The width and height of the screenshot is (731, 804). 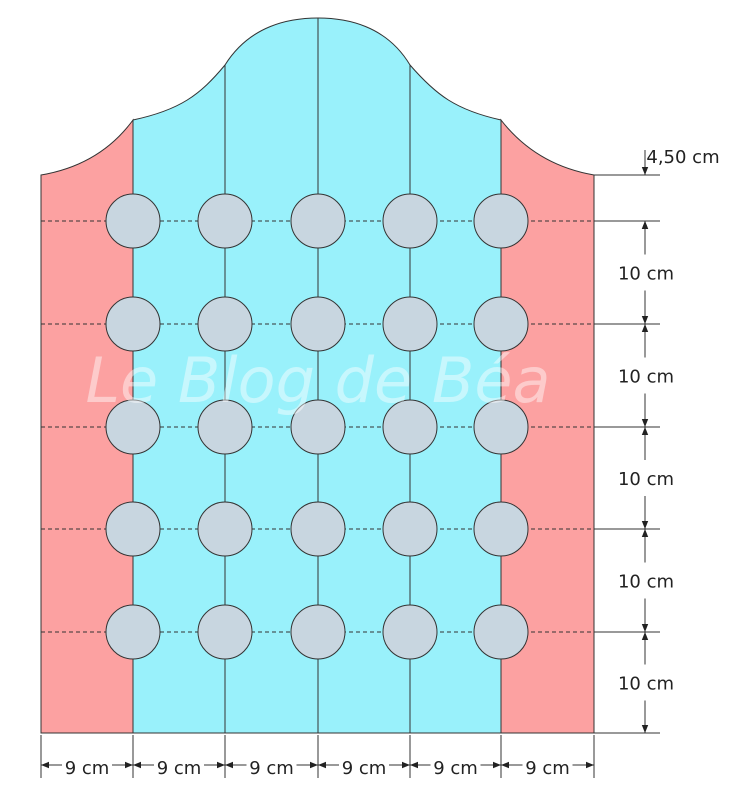 What do you see at coordinates (317, 380) in the screenshot?
I see `watermark: Le Blog de Béa` at bounding box center [317, 380].